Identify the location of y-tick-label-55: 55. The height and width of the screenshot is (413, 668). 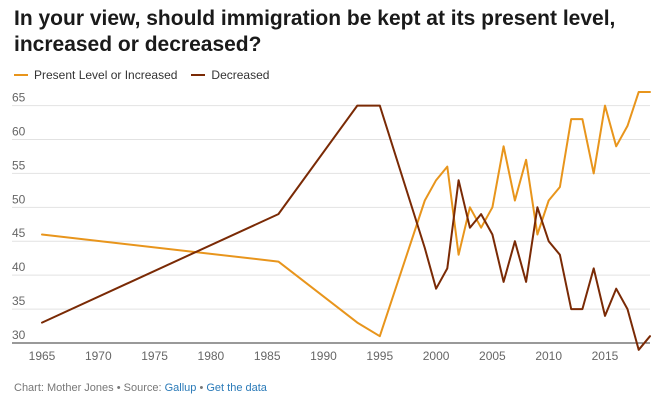
(19, 165).